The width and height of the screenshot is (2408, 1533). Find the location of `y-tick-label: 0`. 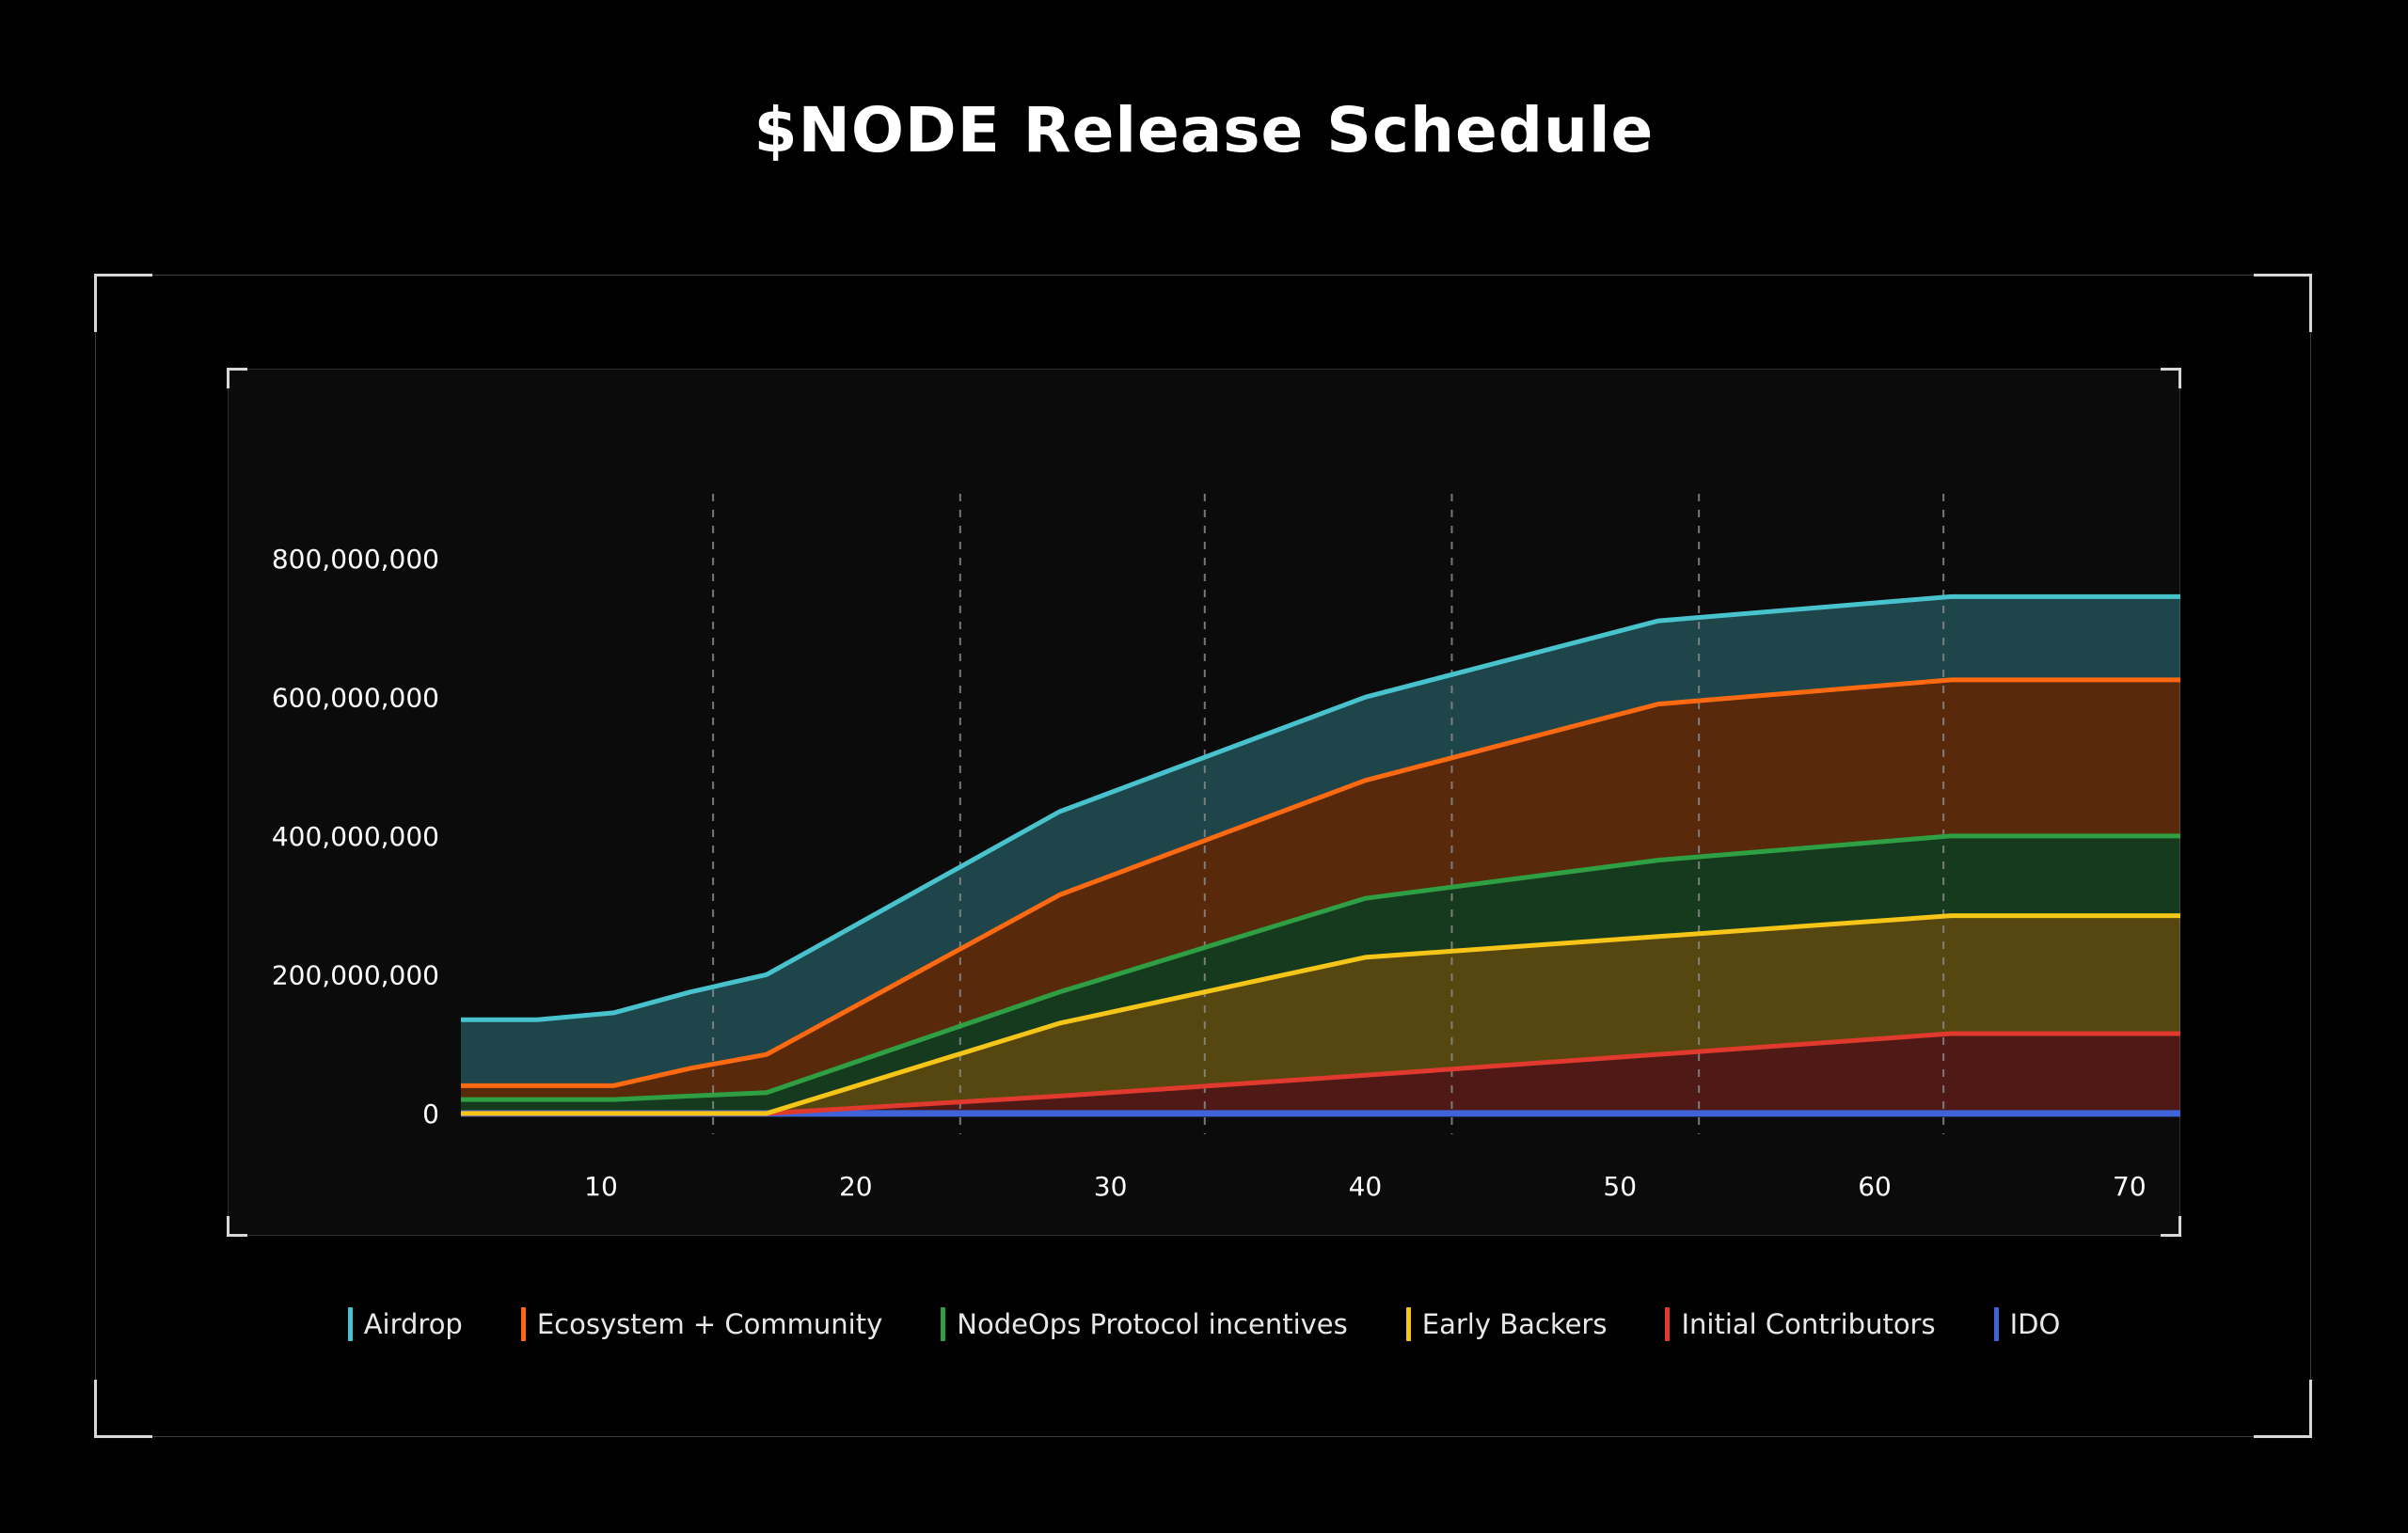

y-tick-label: 0 is located at coordinates (431, 1114).